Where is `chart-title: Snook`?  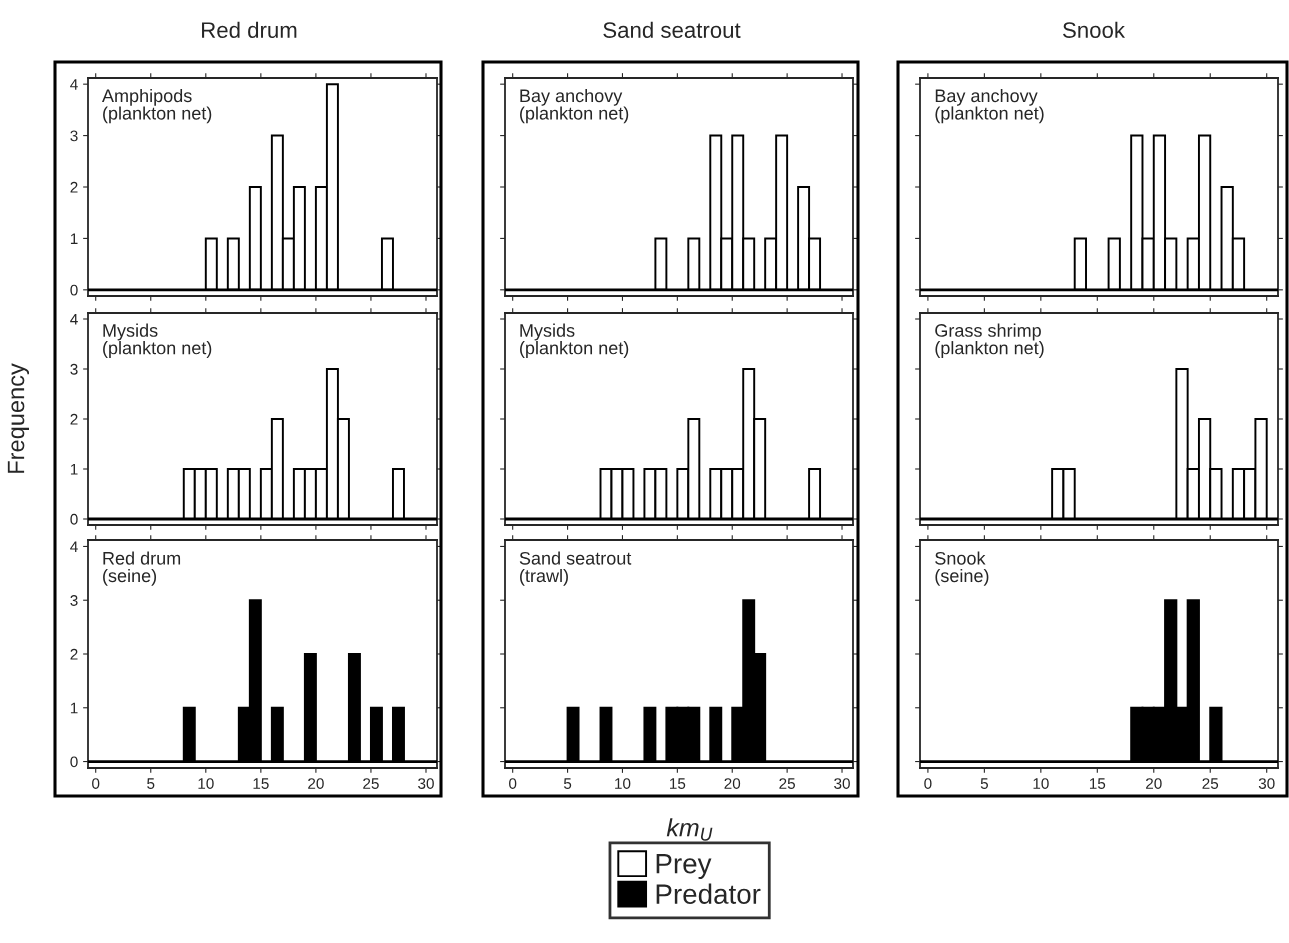 chart-title: Snook is located at coordinates (1094, 29).